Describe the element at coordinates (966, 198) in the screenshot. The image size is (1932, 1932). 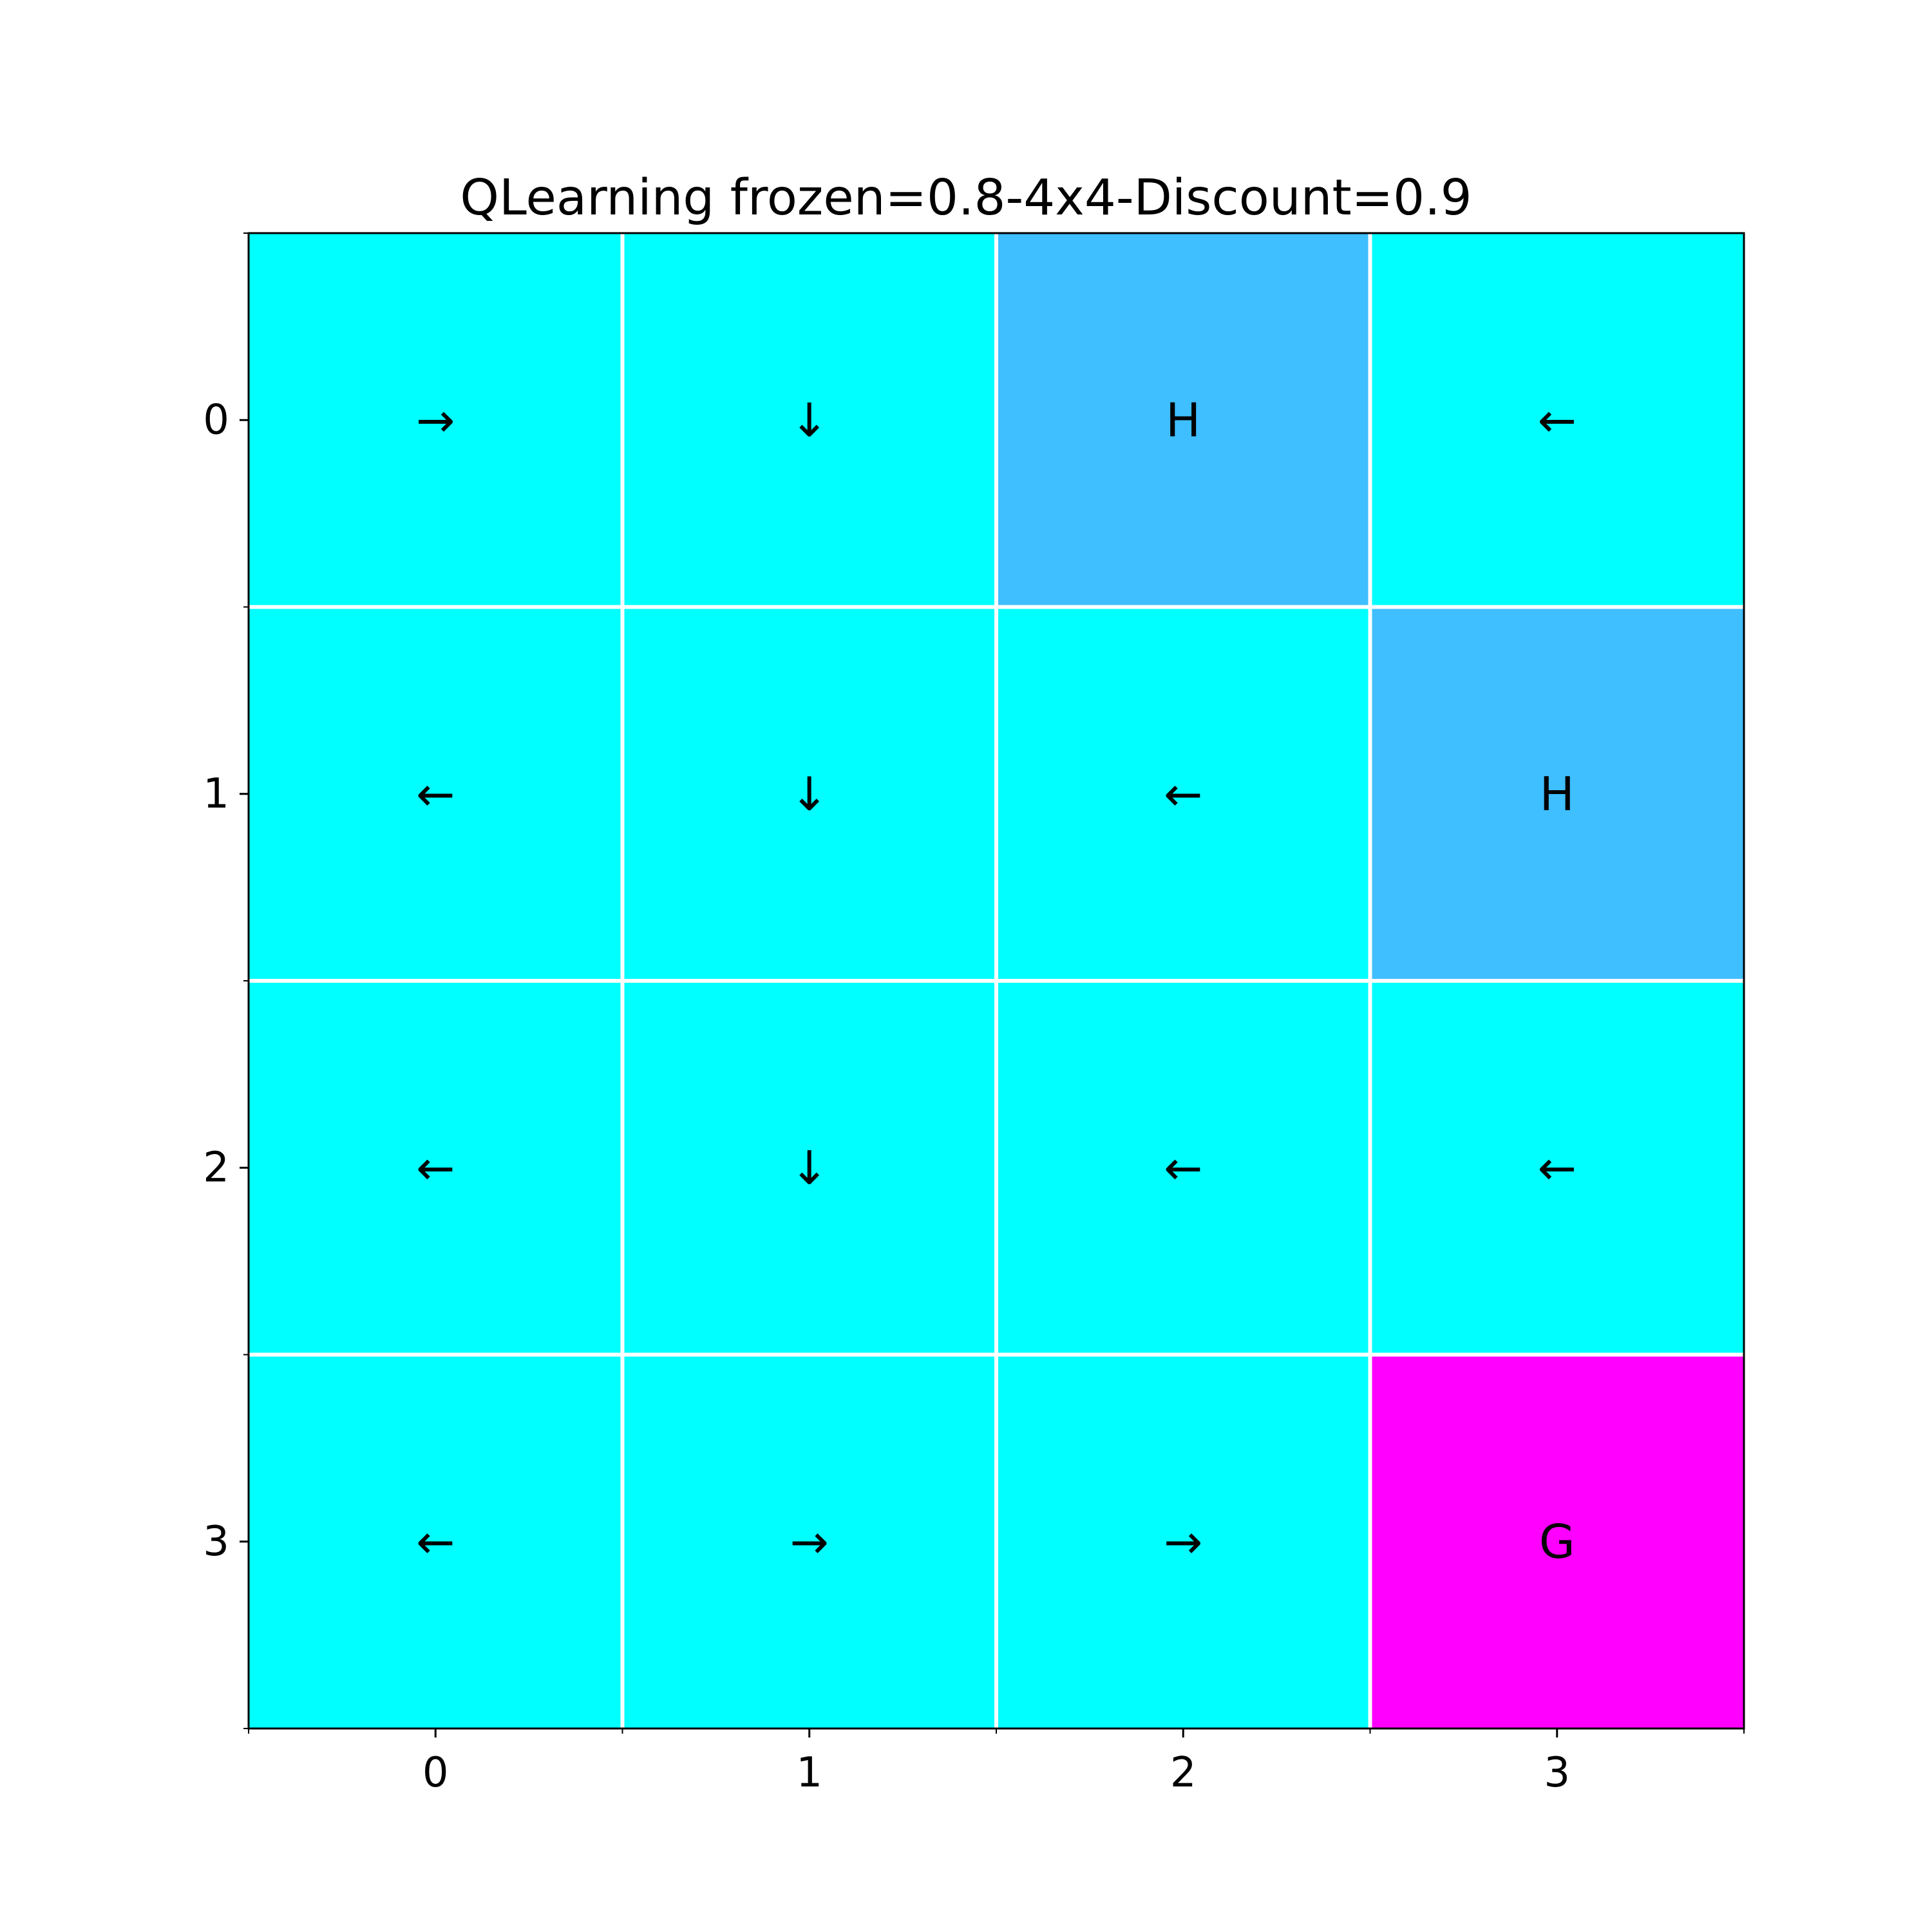
I see `chart-title: QLearning frozen=0.8-4x4-Discount=0.9` at that location.